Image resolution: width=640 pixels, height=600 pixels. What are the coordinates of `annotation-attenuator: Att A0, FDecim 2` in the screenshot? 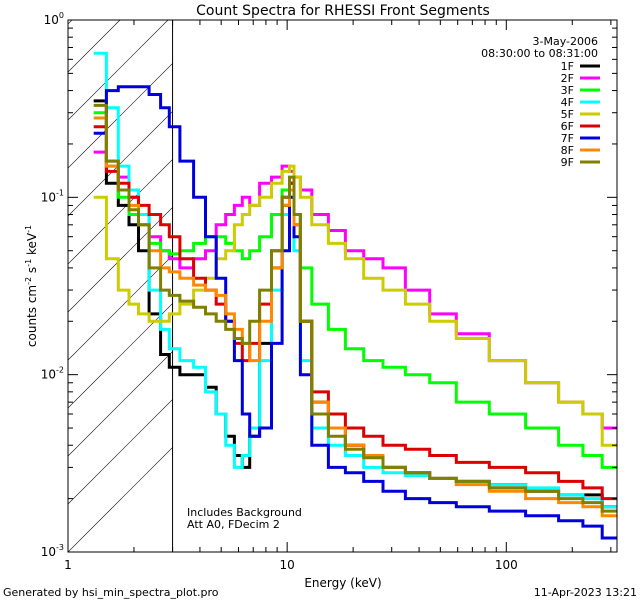 It's located at (233, 524).